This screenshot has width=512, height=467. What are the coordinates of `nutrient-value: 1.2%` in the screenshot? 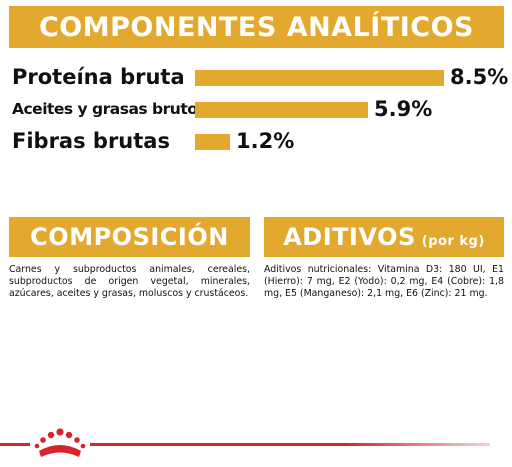 It's located at (265, 141).